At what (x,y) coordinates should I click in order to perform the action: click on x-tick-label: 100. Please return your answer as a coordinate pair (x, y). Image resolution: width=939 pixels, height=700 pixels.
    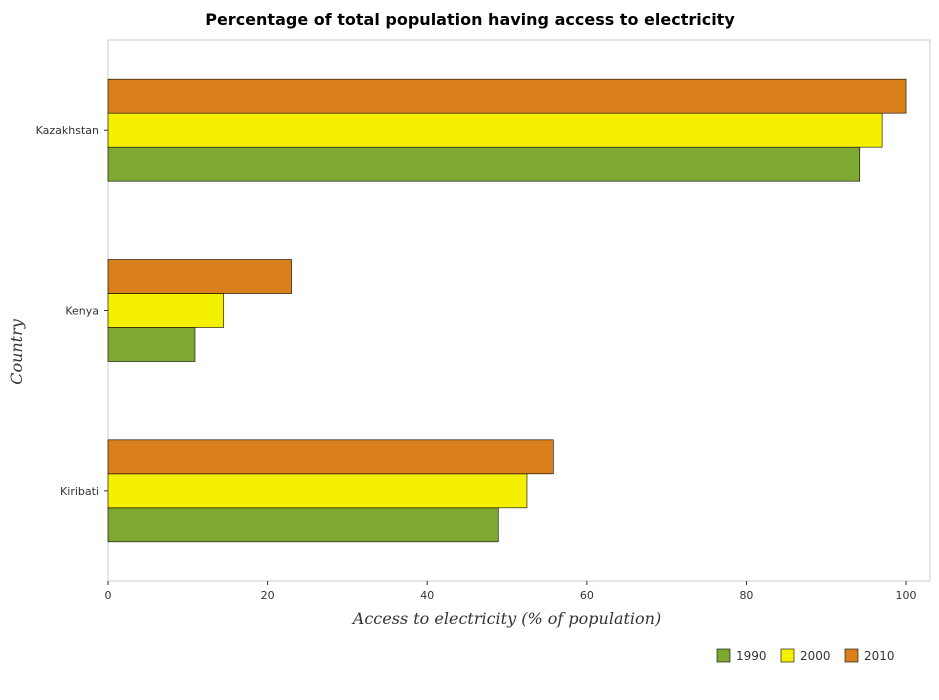
    Looking at the image, I should click on (906, 595).